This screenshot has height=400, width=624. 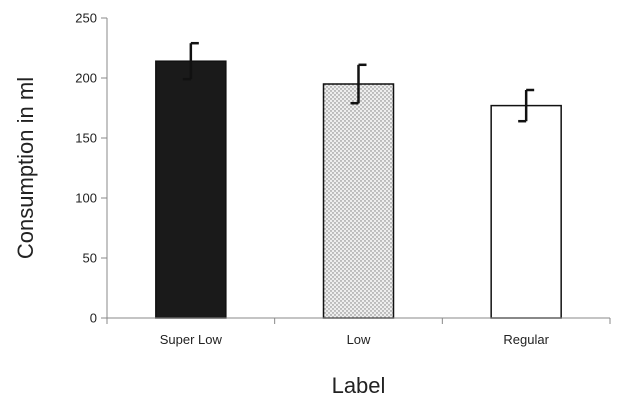 What do you see at coordinates (86, 78) in the screenshot?
I see `y-tick-label: 200` at bounding box center [86, 78].